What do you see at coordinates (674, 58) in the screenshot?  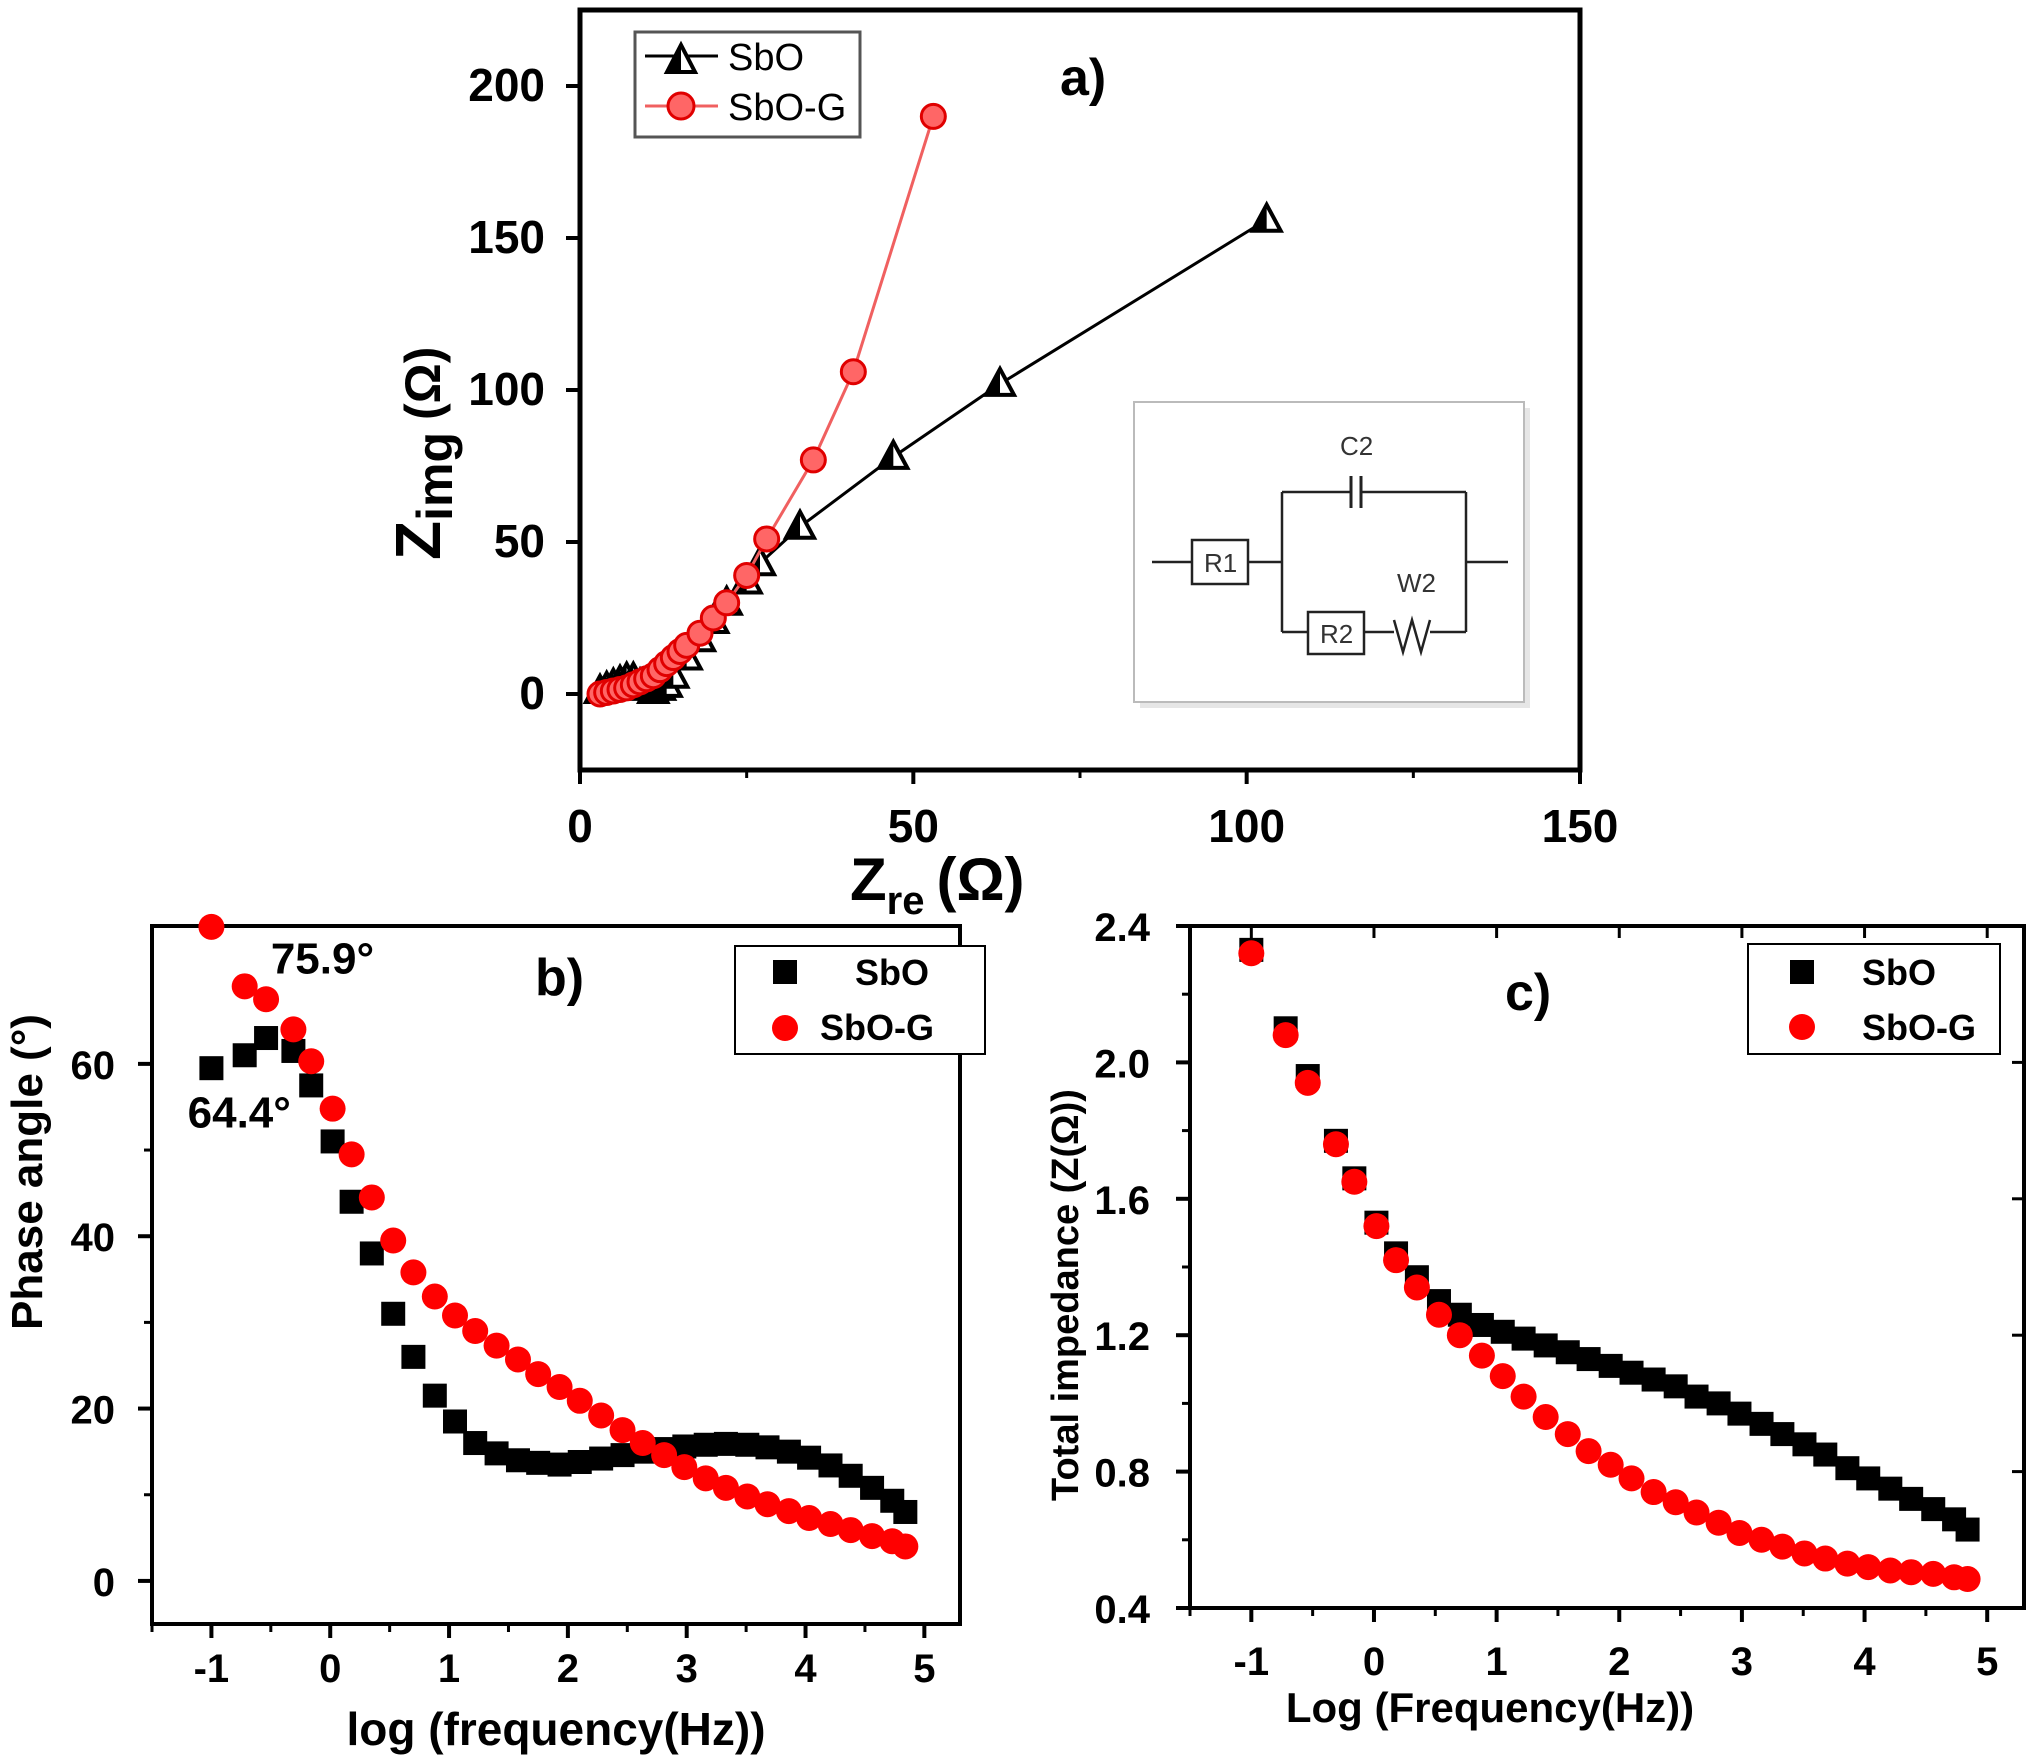 I see `panel-a-legend-sbo-marker-fill` at bounding box center [674, 58].